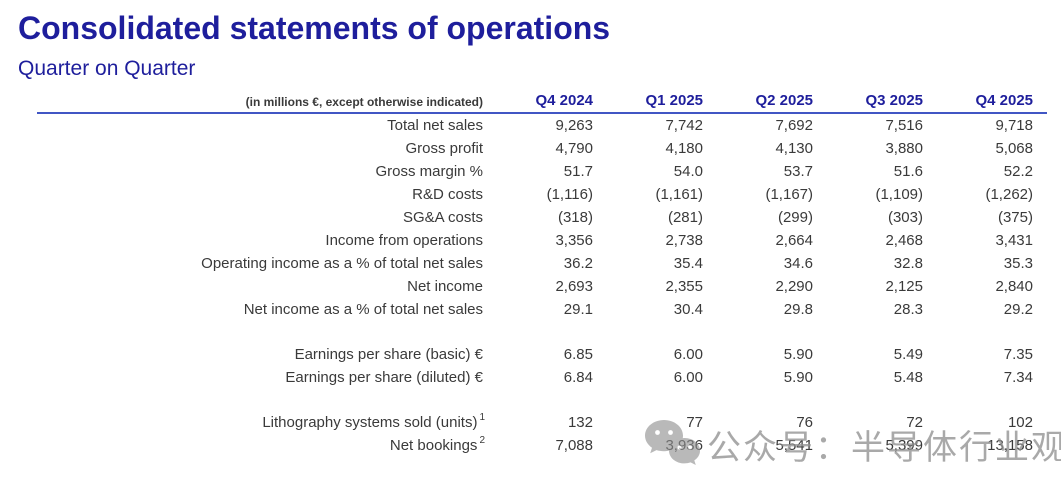 Image resolution: width=1061 pixels, height=486 pixels. Describe the element at coordinates (260, 286) in the screenshot. I see `row-label: Net income` at that location.